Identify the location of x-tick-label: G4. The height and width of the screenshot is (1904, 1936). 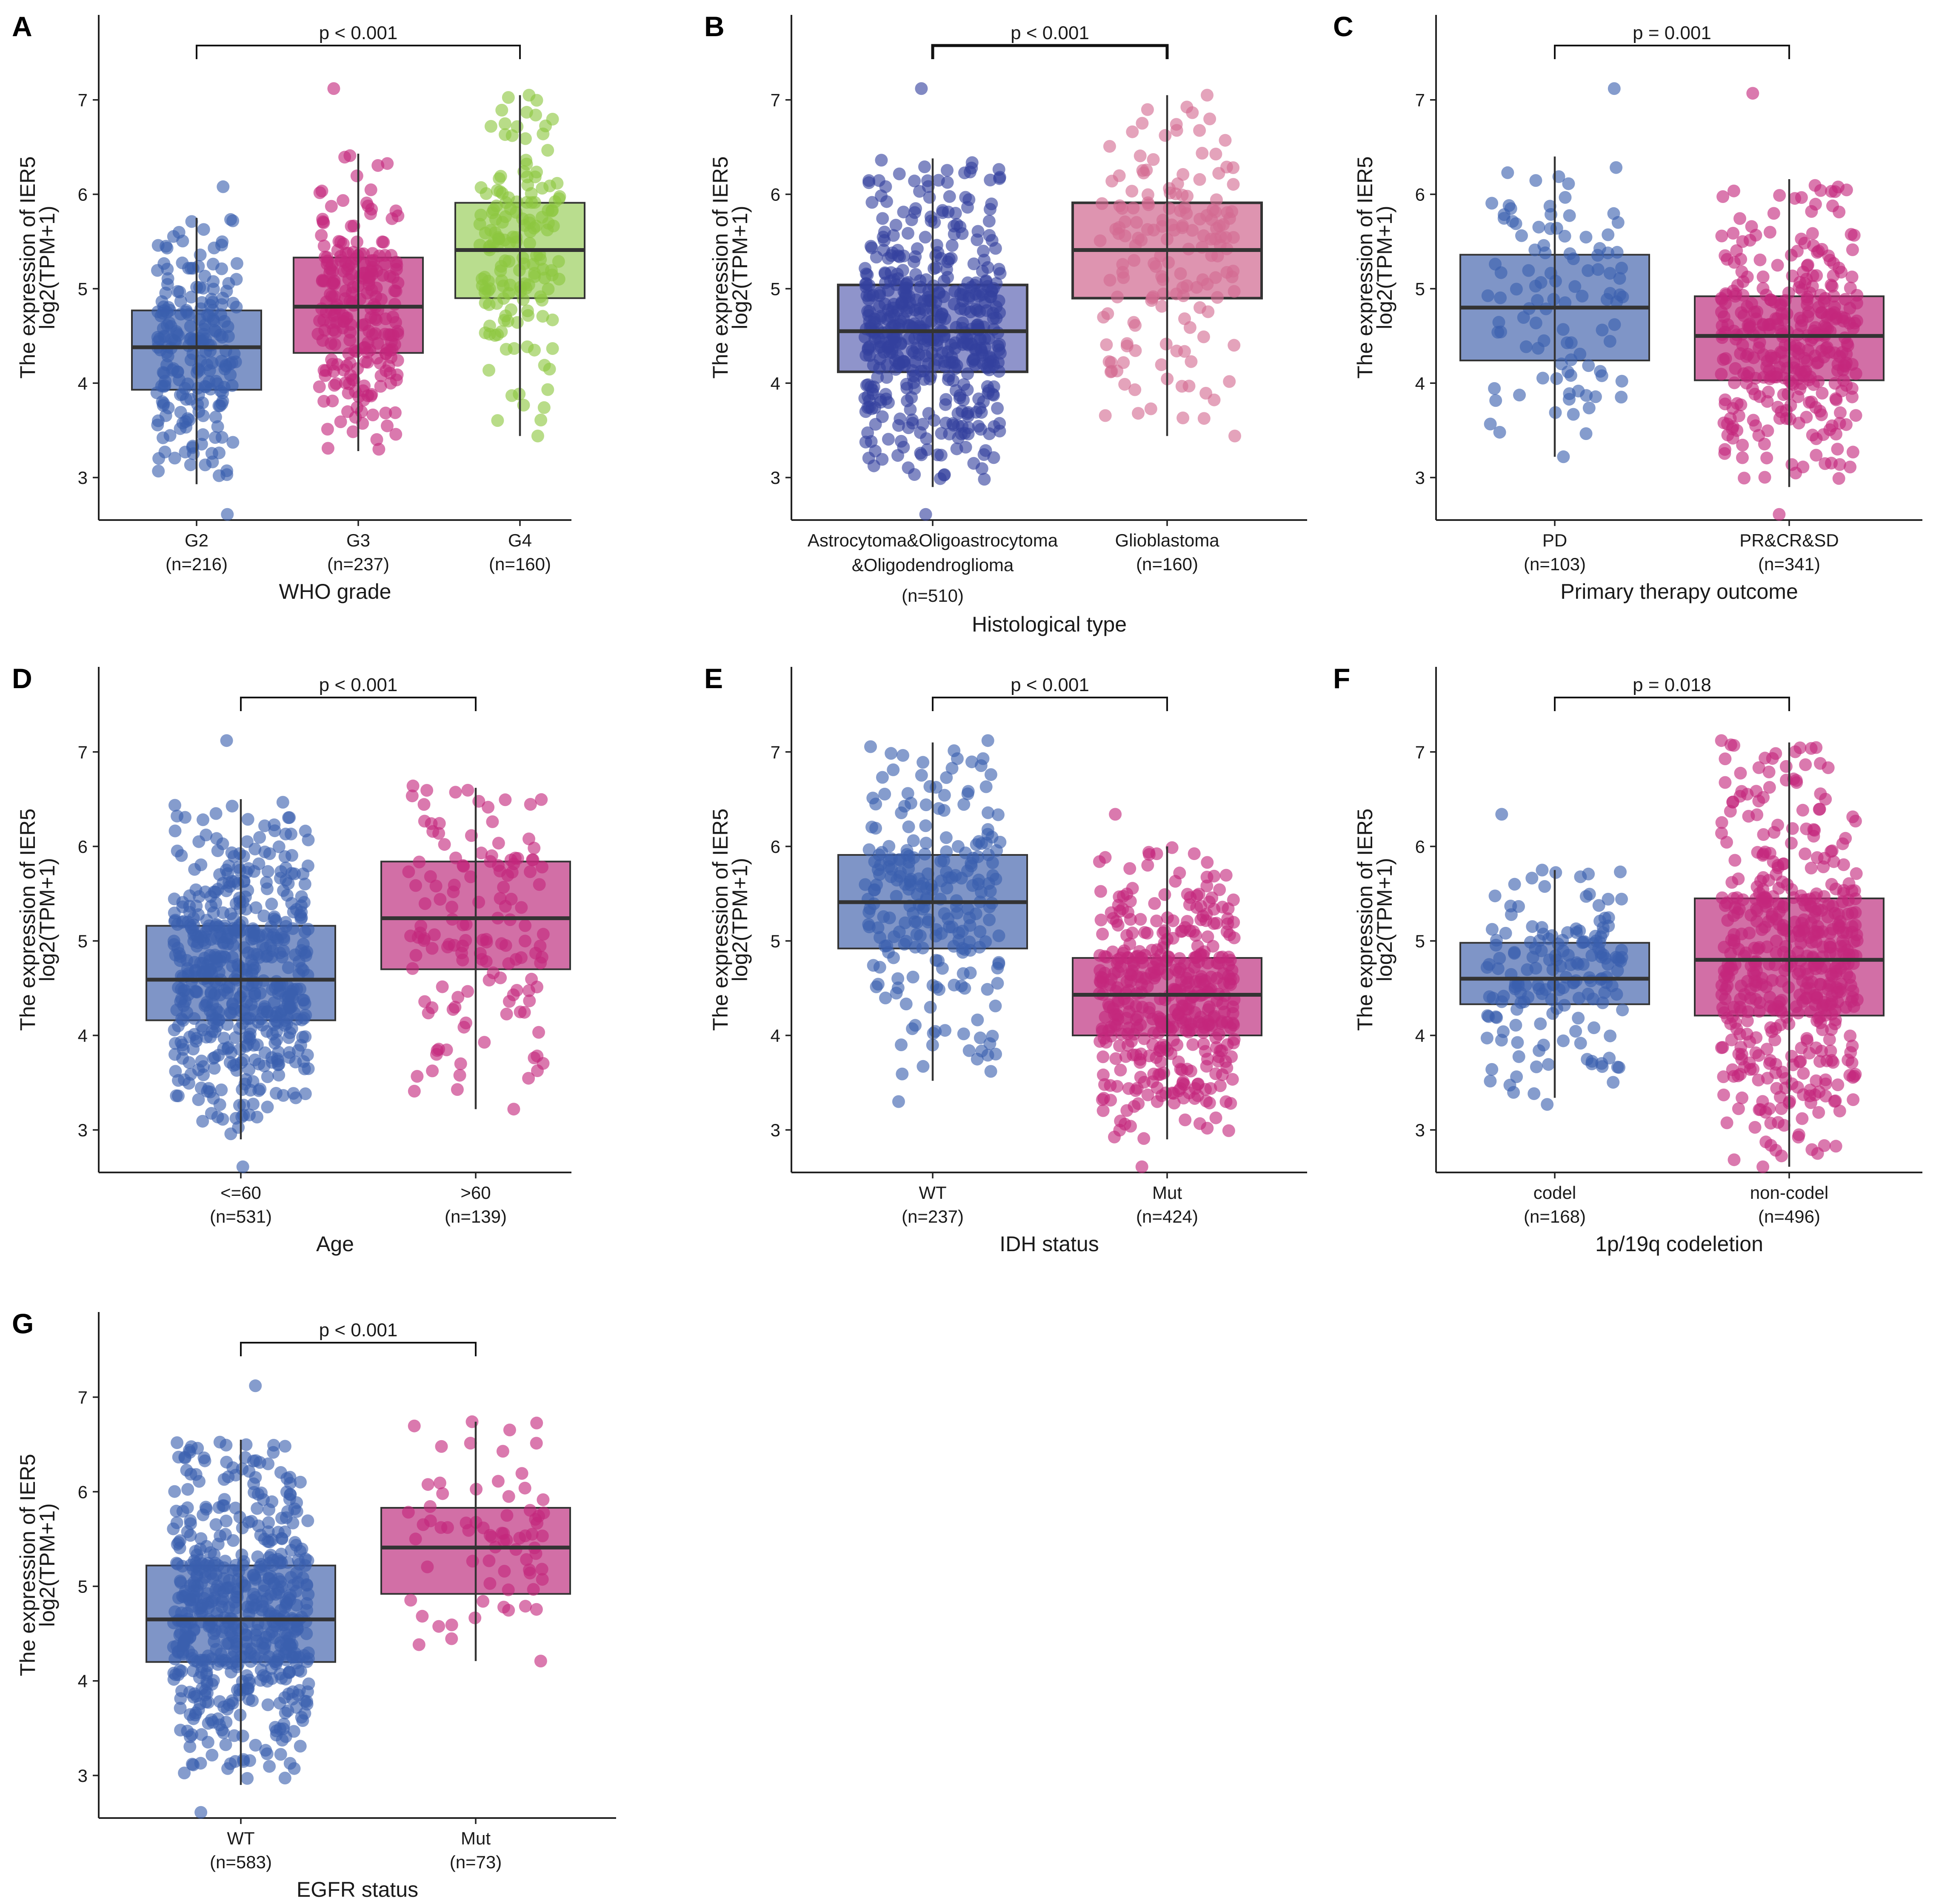
(520, 540).